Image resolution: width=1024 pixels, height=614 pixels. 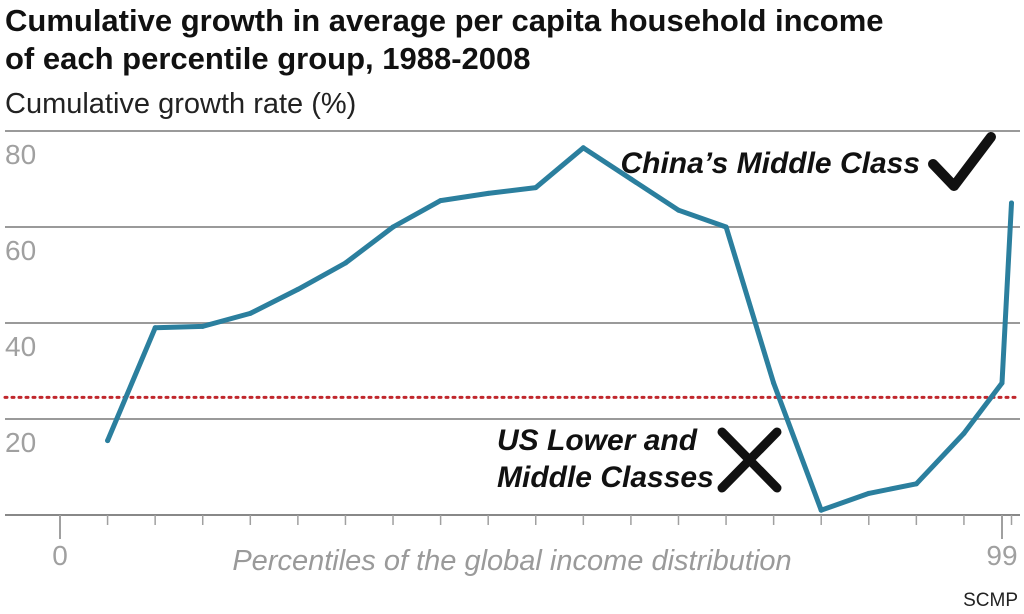 What do you see at coordinates (20, 154) in the screenshot?
I see `y-tick-label-80: 80` at bounding box center [20, 154].